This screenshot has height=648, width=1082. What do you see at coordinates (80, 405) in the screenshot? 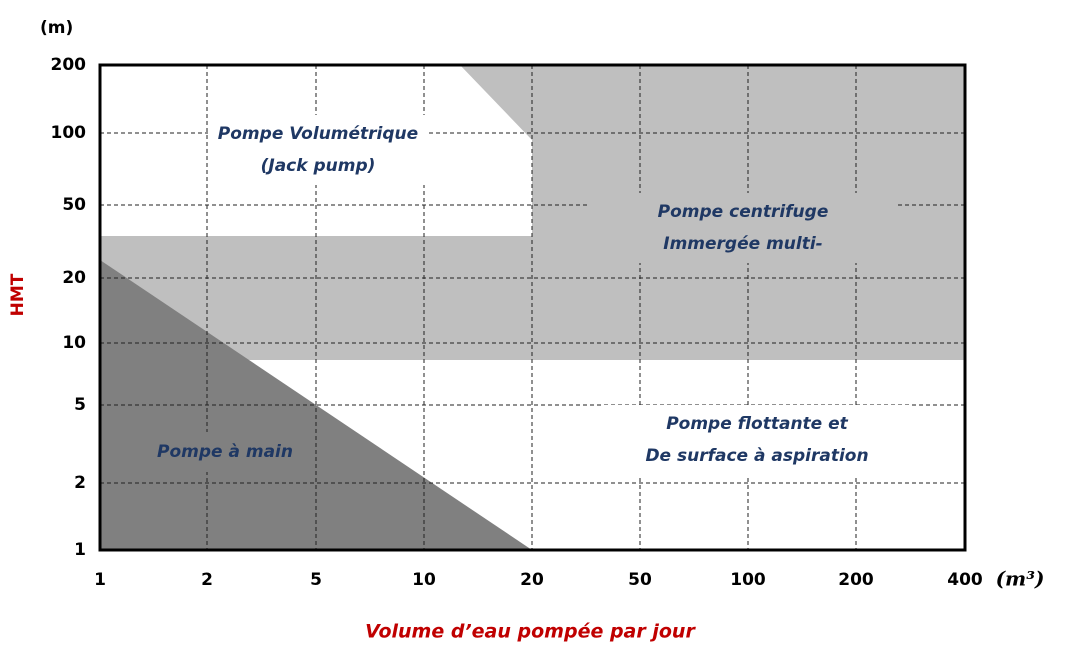
I see `y-tick-label: 5` at bounding box center [80, 405].